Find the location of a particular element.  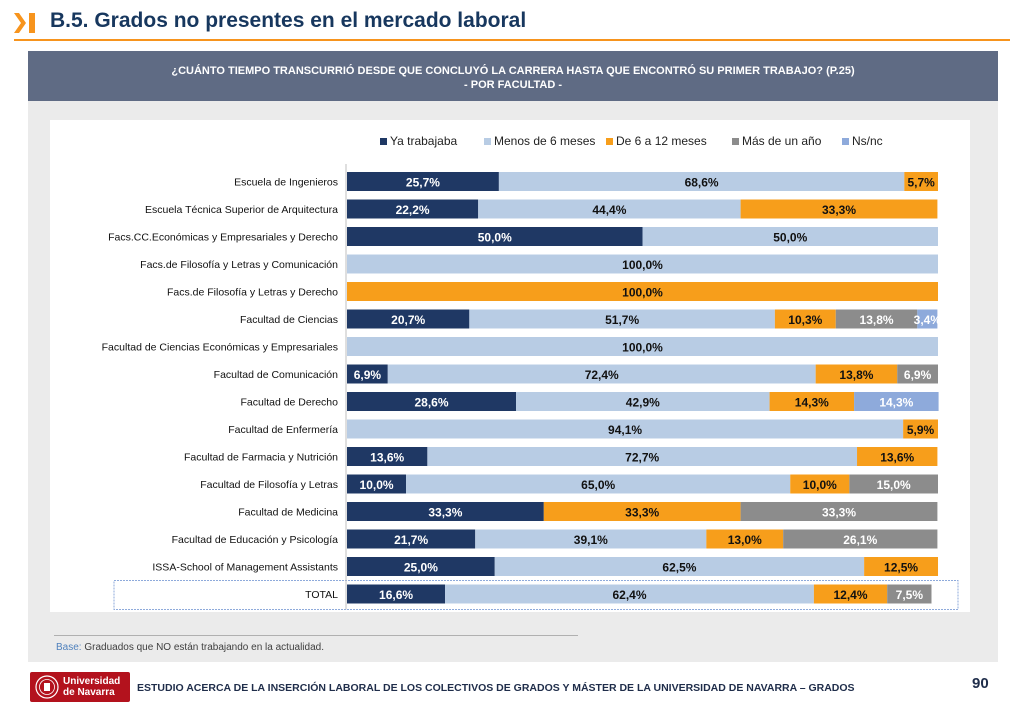

bar-value-label: 39,1% is located at coordinates (591, 540).